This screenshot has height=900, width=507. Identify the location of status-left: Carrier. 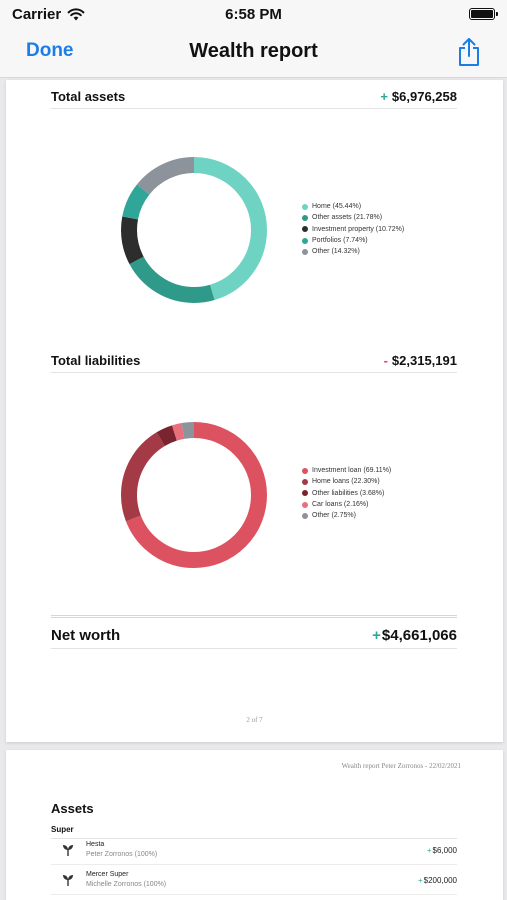
(48, 14).